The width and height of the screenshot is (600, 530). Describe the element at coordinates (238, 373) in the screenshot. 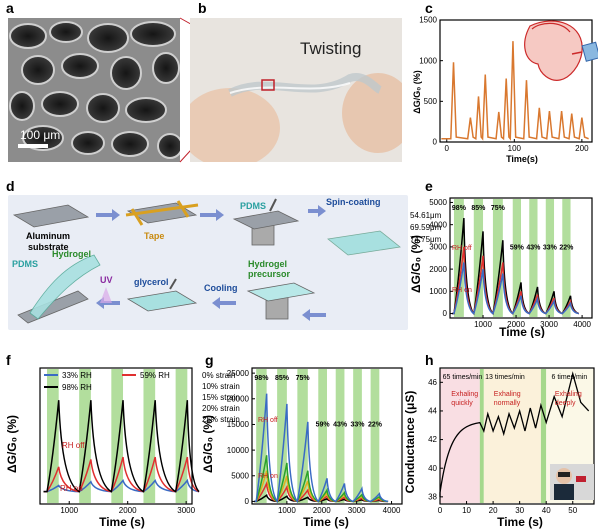

I see `chart-g-ytick-label: 25000` at that location.